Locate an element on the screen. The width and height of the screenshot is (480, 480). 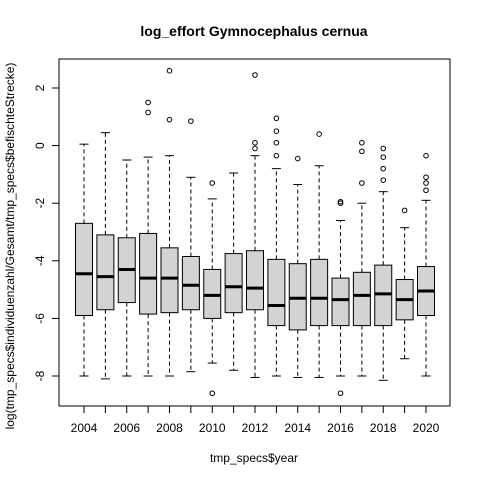
y-tick-label: -8 is located at coordinates (40, 375).